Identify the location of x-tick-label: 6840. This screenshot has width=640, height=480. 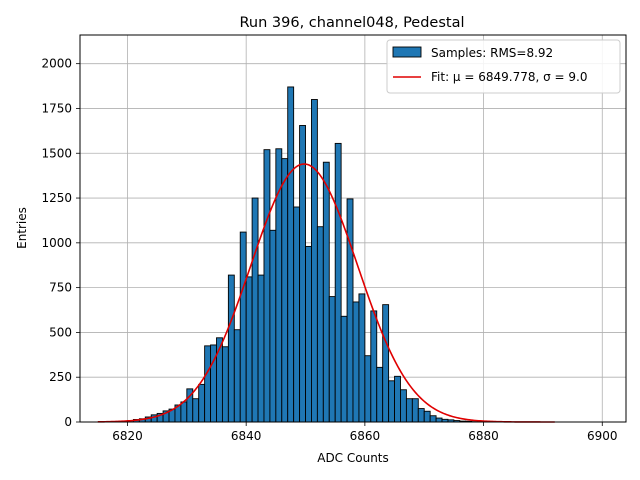
(246, 436).